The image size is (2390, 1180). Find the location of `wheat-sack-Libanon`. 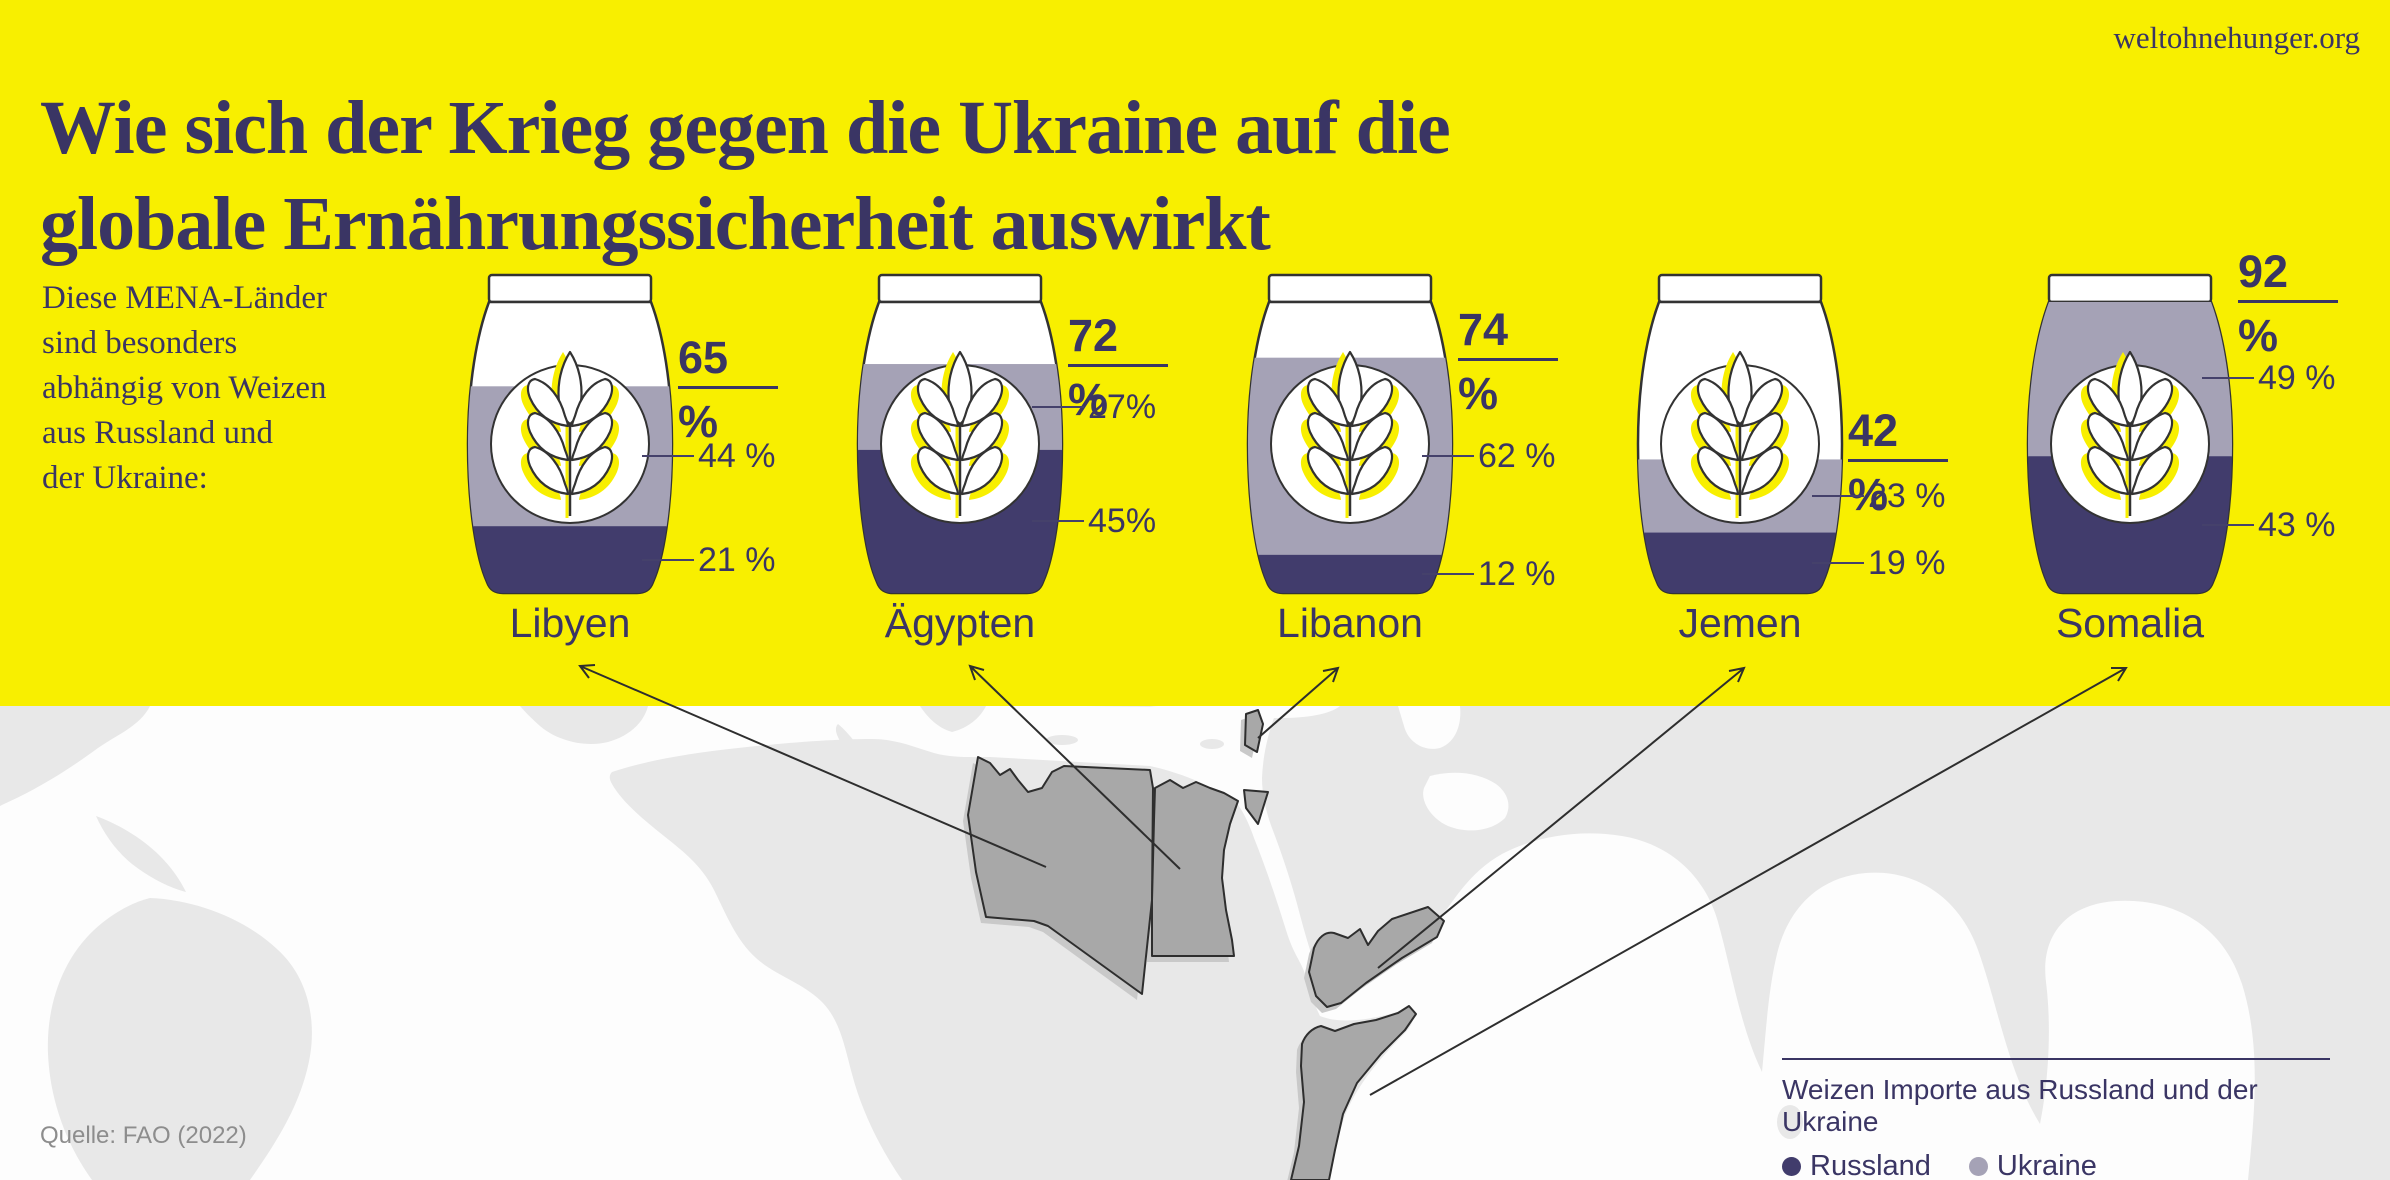

wheat-sack-Libanon is located at coordinates (1350, 434).